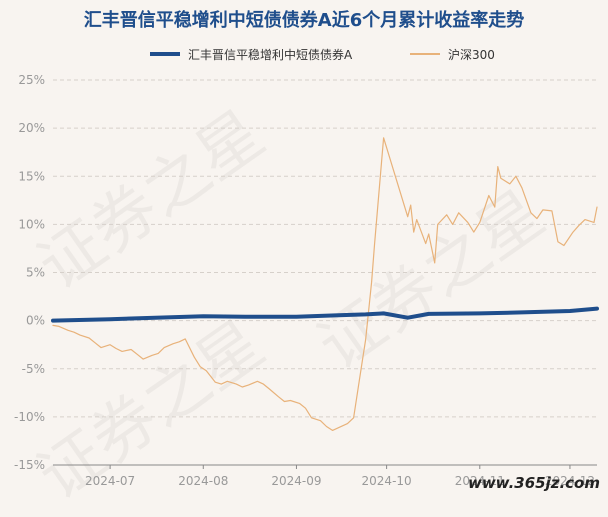  Describe the element at coordinates (203, 481) in the screenshot. I see `x-tick-label: 2024-08` at that location.